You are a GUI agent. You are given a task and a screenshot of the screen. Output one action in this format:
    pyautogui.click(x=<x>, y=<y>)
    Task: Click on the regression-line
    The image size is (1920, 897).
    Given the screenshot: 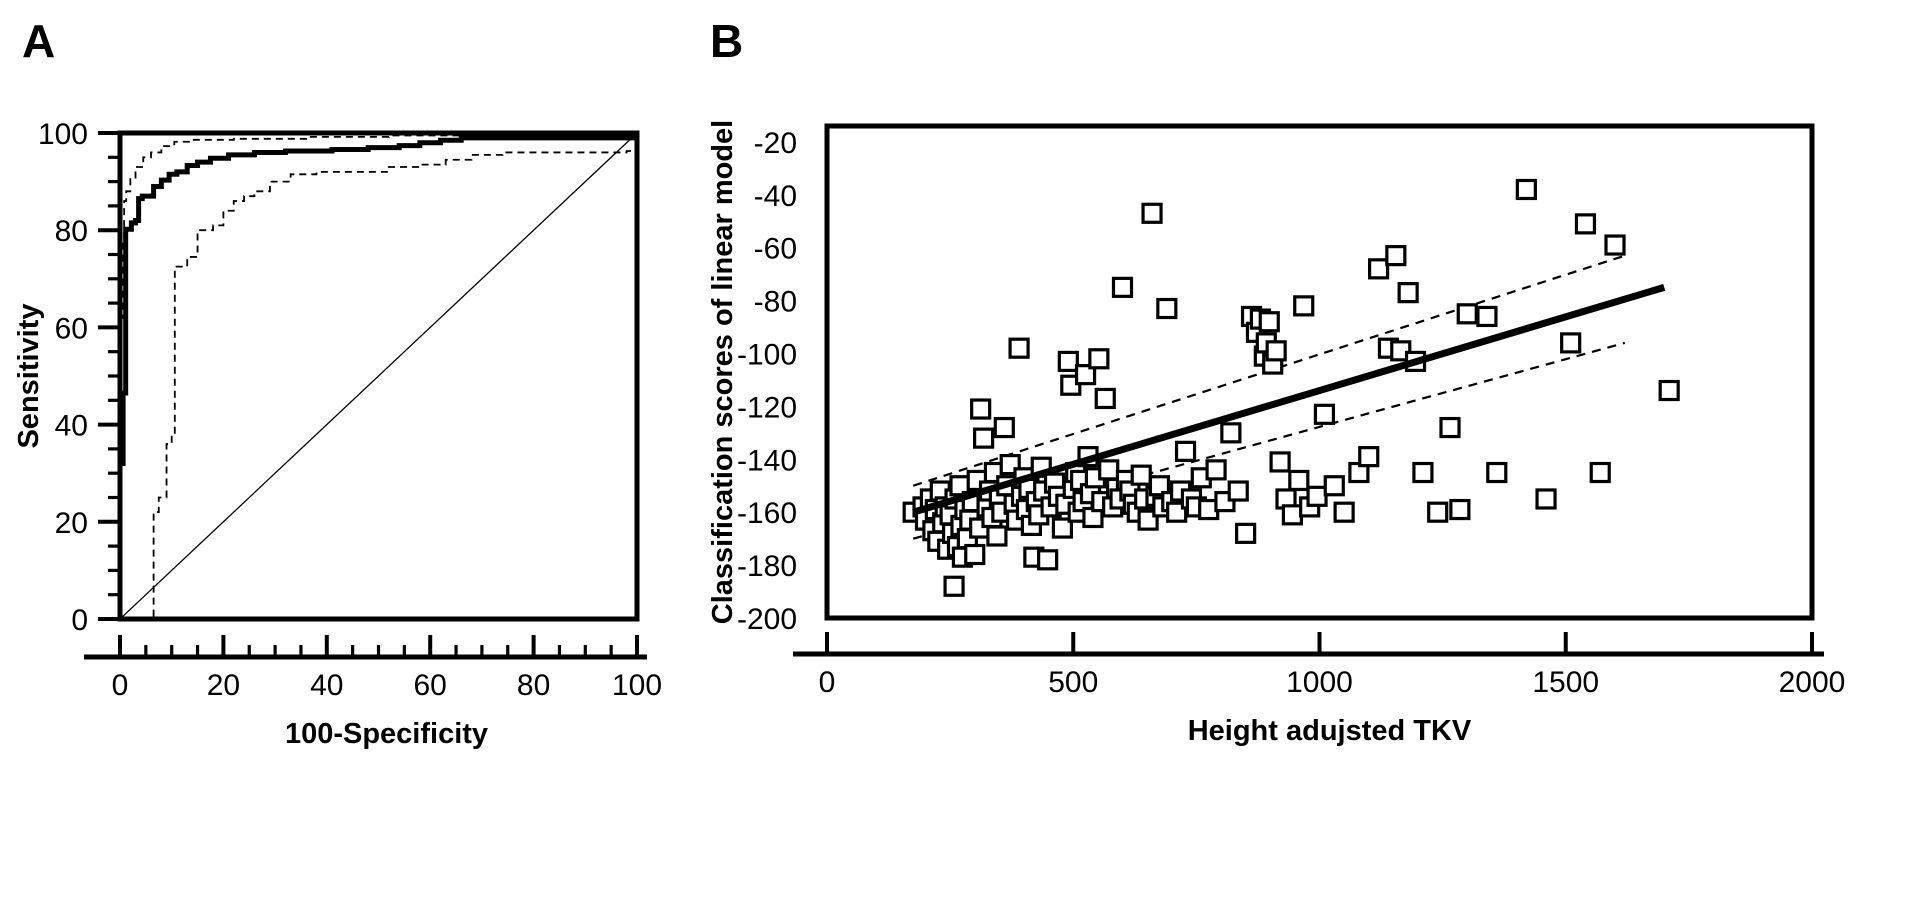 What is the action you would take?
    pyautogui.click(x=1289, y=400)
    